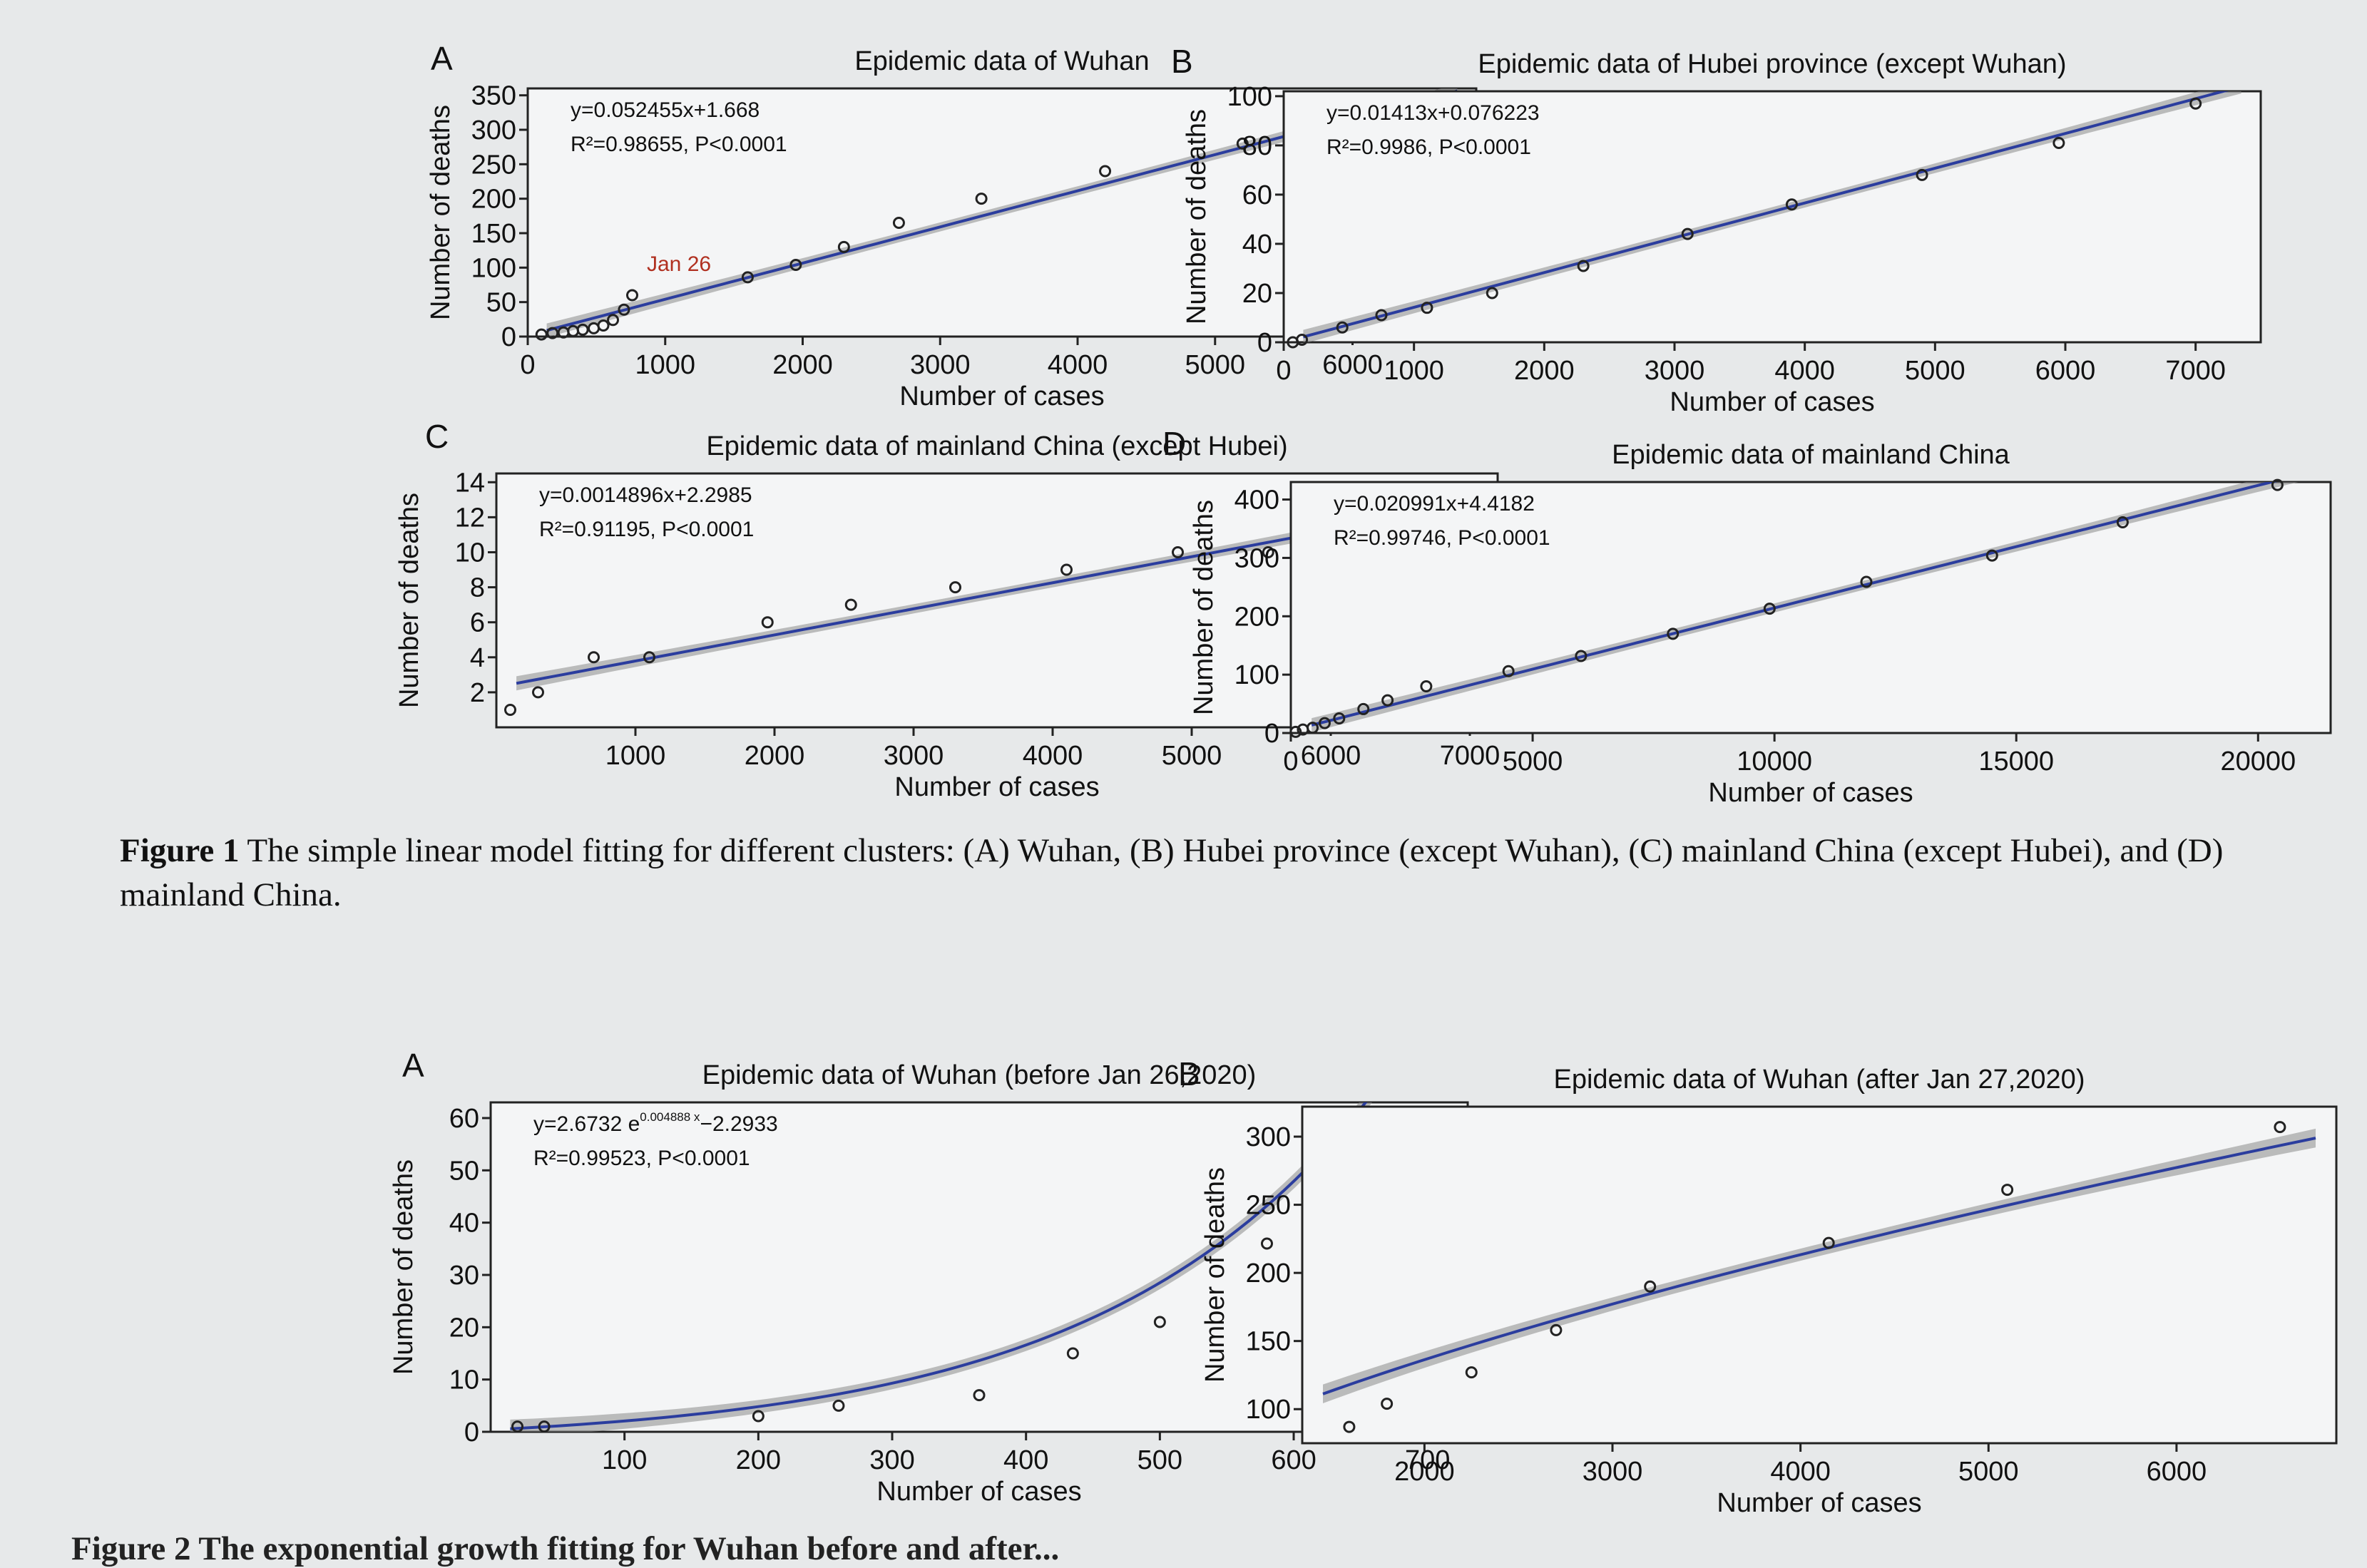 Image resolution: width=2367 pixels, height=1568 pixels. Describe the element at coordinates (1257, 146) in the screenshot. I see `y-tick-label: 80` at that location.